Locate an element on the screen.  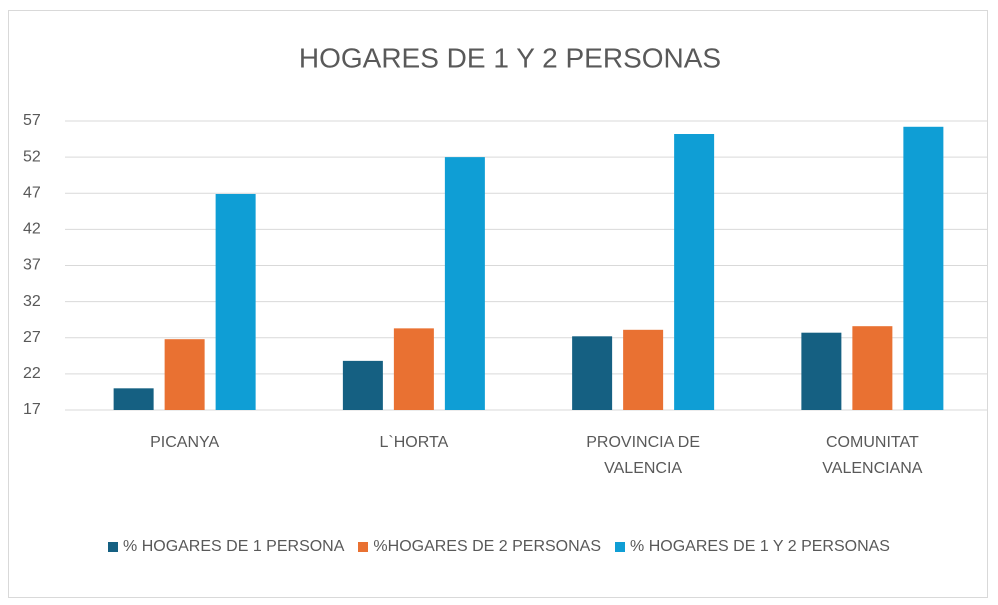
x-tick-label: PROVINCIA DE VALENCIA is located at coordinates (643, 455).